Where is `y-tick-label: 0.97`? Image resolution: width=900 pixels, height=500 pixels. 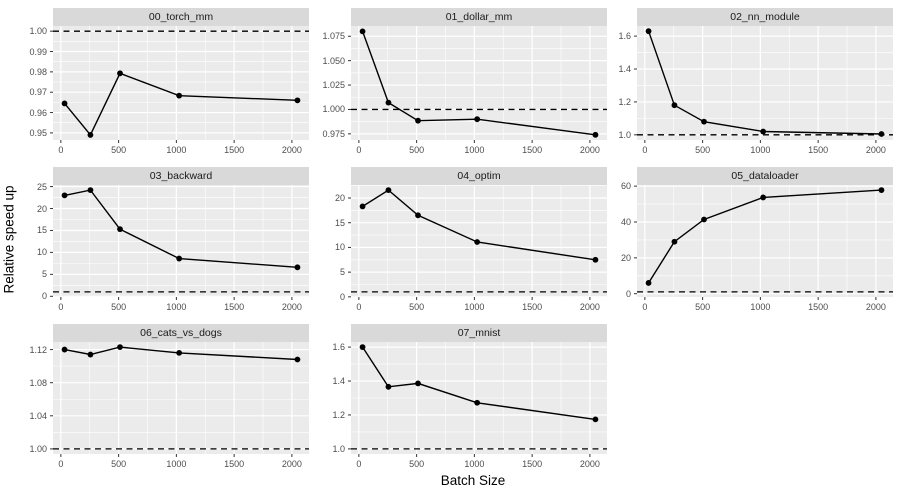
y-tick-label: 0.97 is located at coordinates (38, 92).